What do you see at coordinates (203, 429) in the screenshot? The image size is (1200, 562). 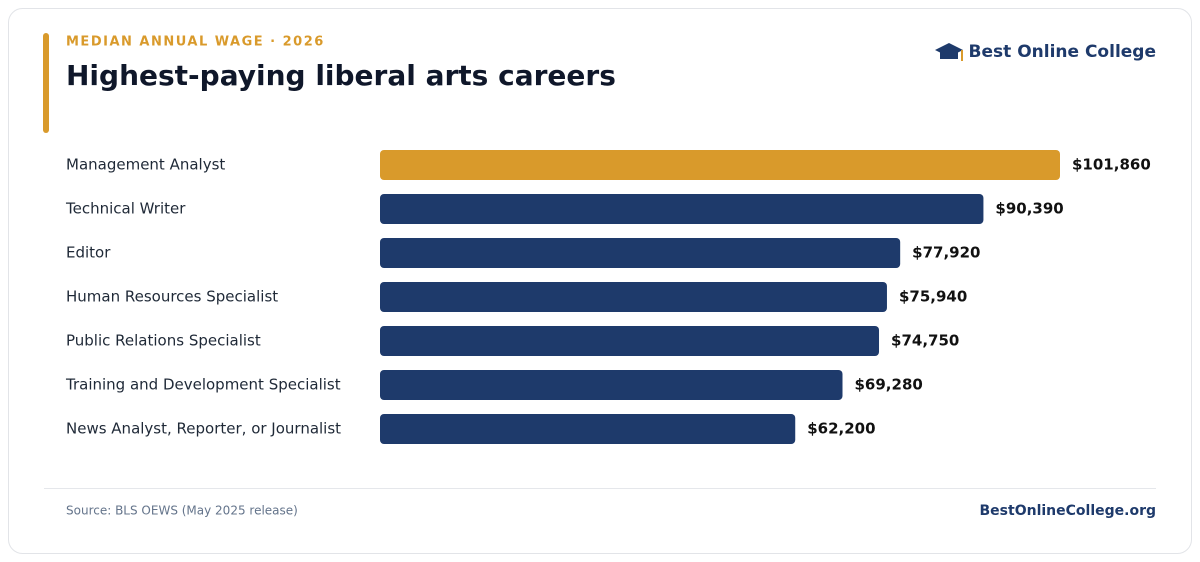 I see `category-label: News Analyst, Reporter, or Journalist` at bounding box center [203, 429].